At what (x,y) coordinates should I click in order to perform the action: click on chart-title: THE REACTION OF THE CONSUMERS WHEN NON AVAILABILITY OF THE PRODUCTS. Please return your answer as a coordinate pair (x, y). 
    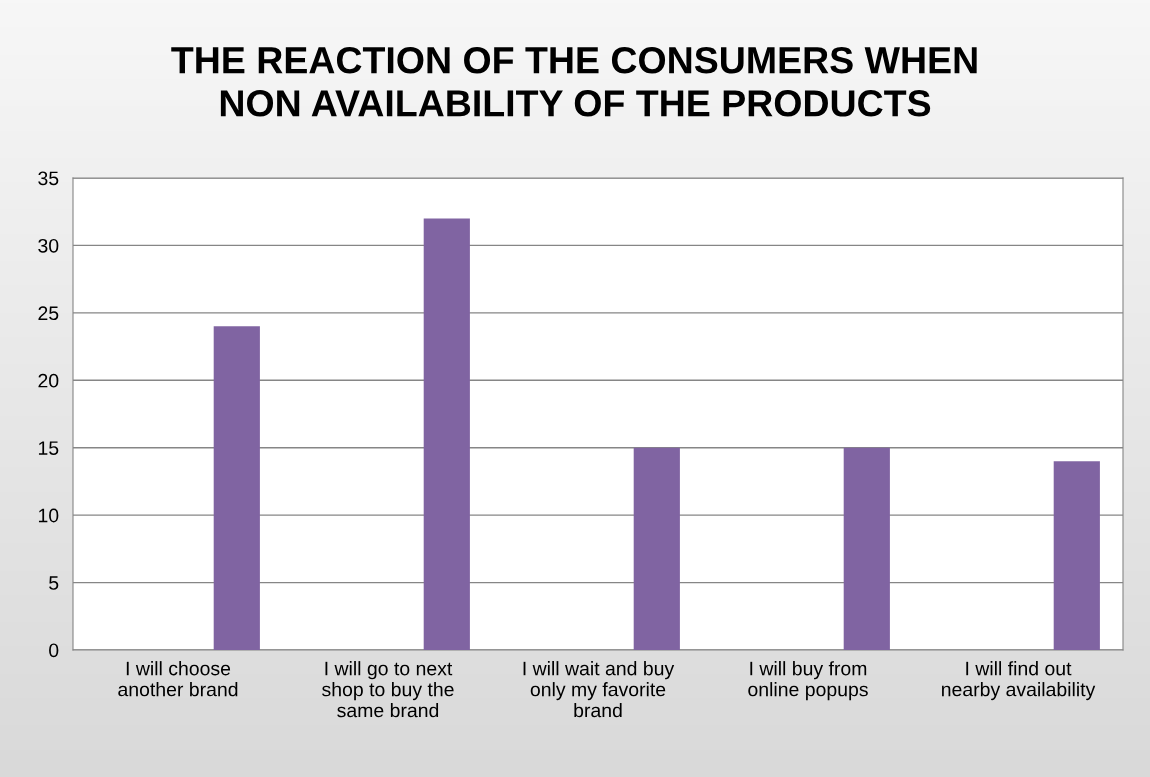
    Looking at the image, I should click on (574, 81).